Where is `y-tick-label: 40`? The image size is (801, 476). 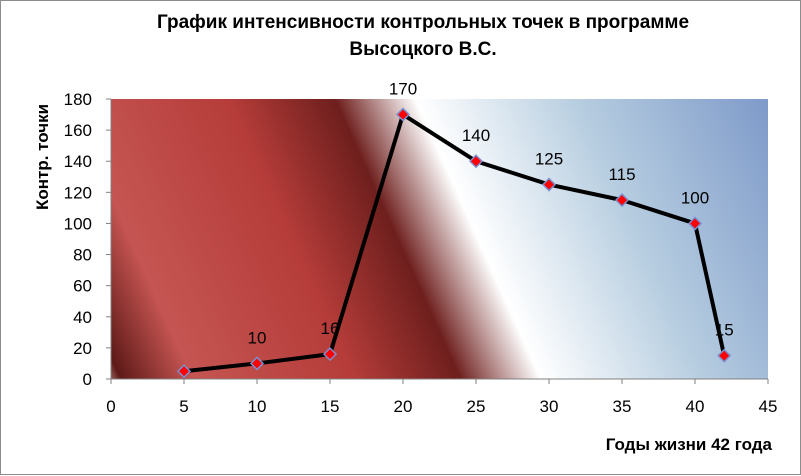 y-tick-label: 40 is located at coordinates (82, 317).